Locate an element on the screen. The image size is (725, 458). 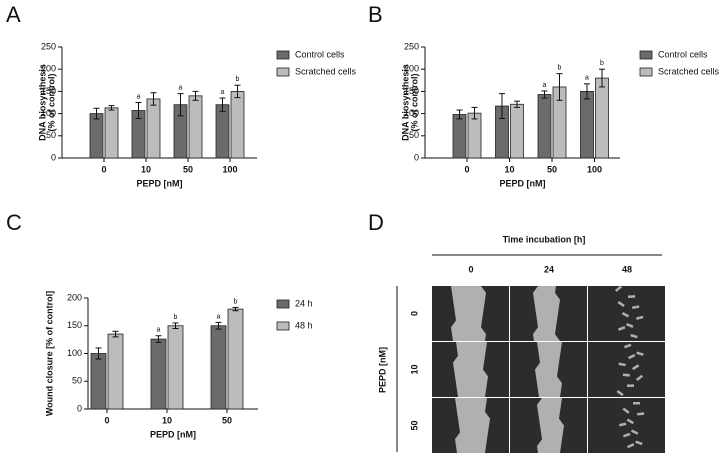
y-tick-label: 0 is located at coordinates (416, 157).